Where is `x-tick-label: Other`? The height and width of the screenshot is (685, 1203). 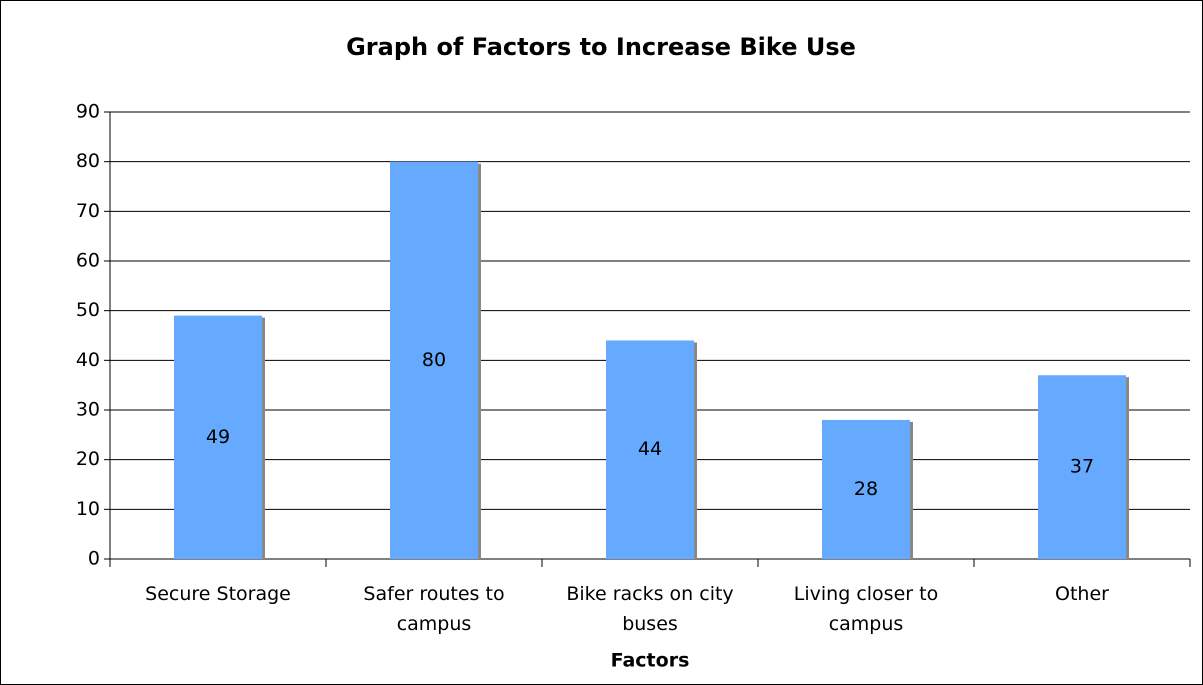
x-tick-label: Other is located at coordinates (1082, 594).